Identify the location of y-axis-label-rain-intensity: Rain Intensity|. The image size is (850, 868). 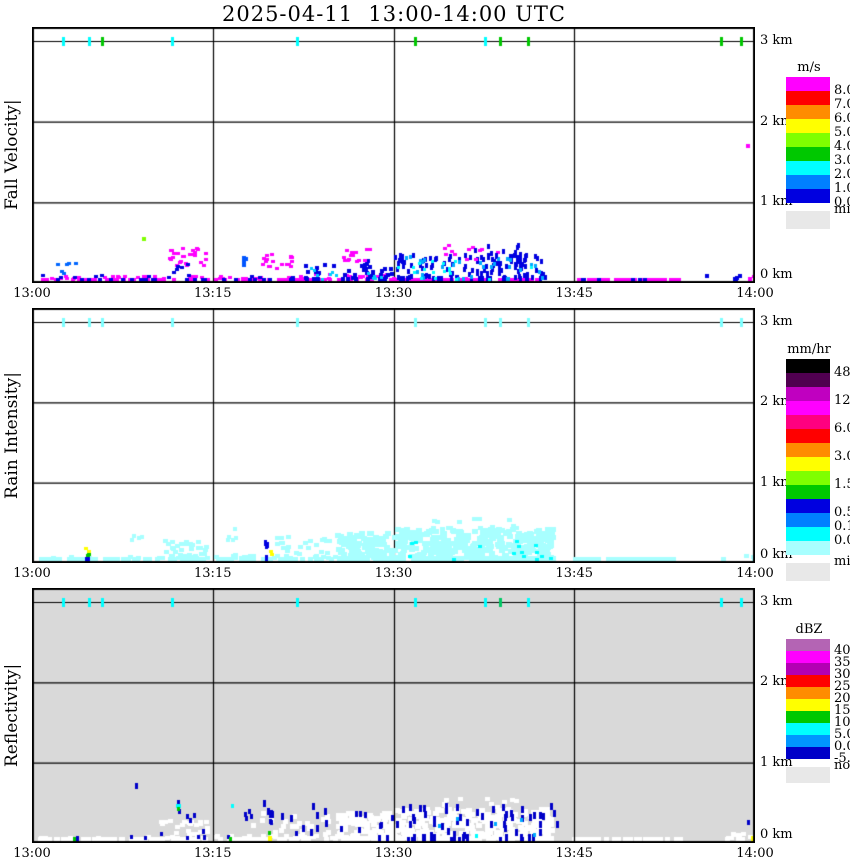
(12, 435).